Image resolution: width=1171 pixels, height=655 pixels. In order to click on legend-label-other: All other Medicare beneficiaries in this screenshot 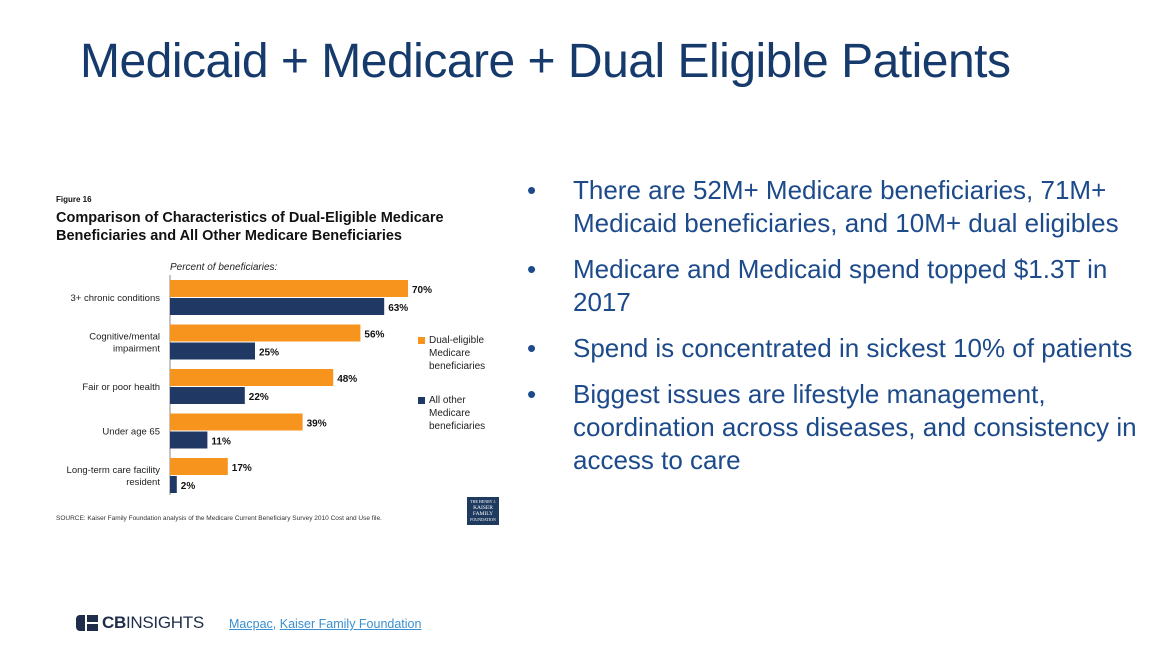, I will do `click(469, 413)`.